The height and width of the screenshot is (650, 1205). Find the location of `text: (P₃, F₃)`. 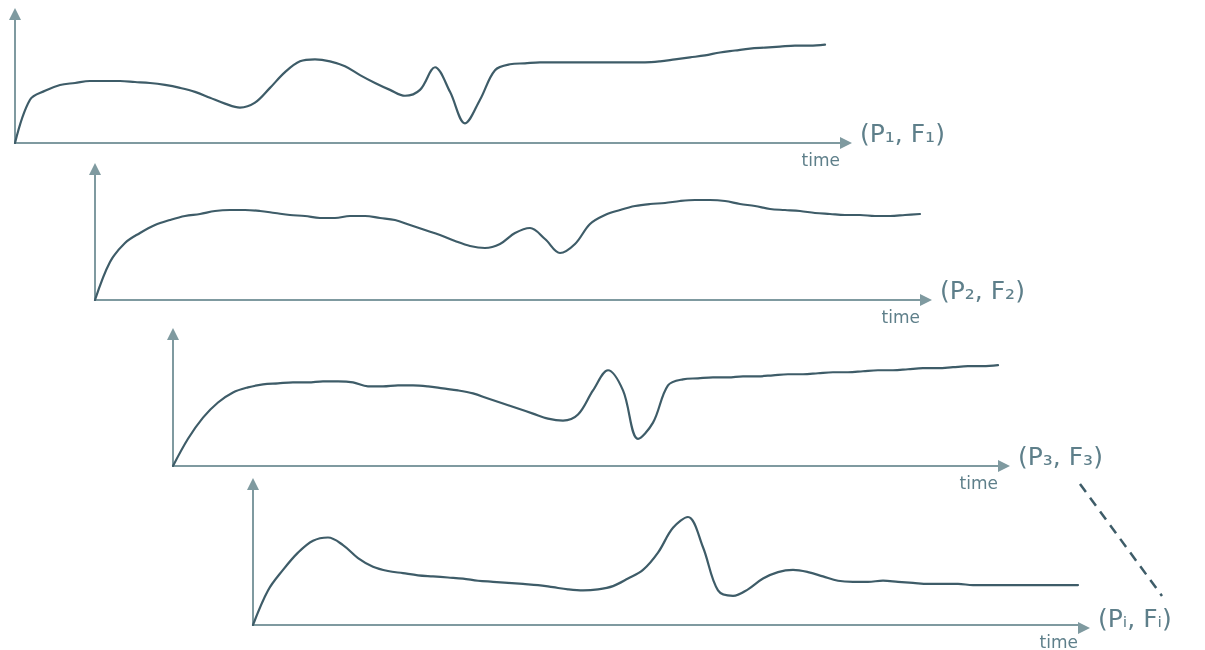

text: (P₃, F₃) is located at coordinates (1060, 456).